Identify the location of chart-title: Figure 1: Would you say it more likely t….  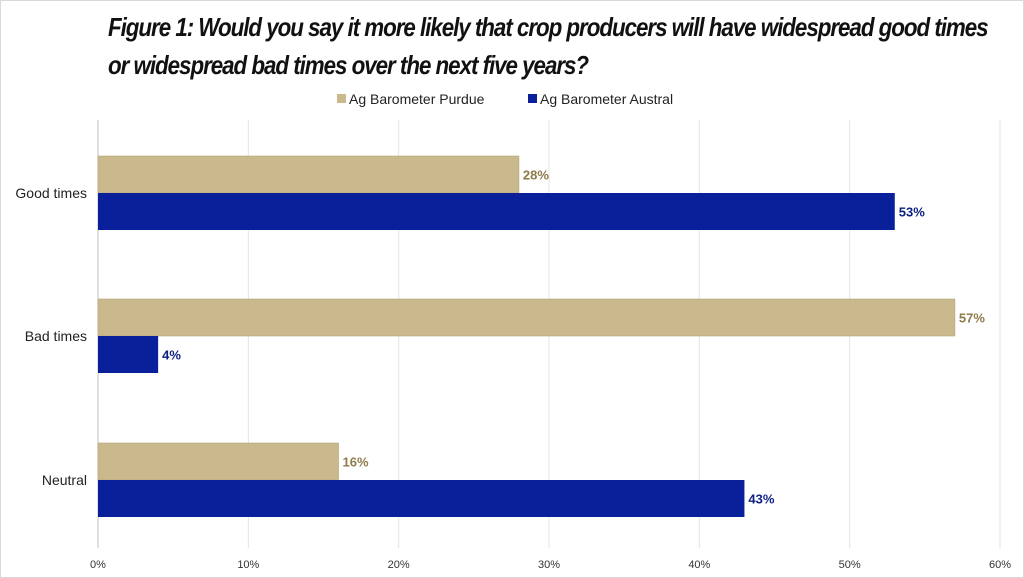
(548, 46).